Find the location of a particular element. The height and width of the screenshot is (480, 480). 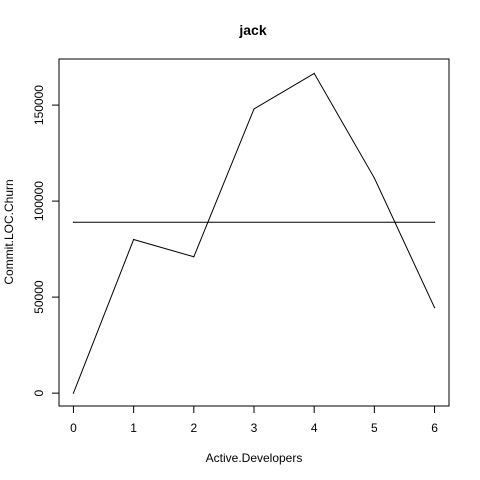

y-tick-label: 50000 is located at coordinates (39, 297).